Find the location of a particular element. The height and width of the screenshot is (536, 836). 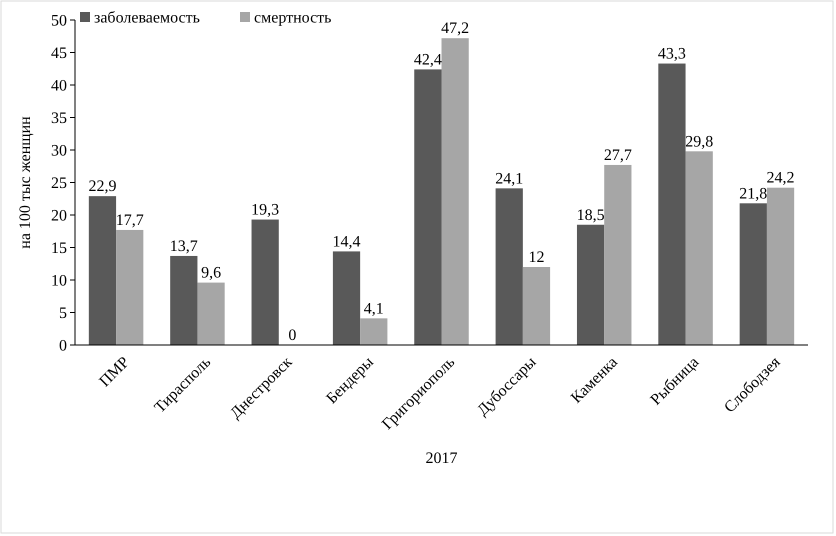

data-label: 18,5 is located at coordinates (590, 215).